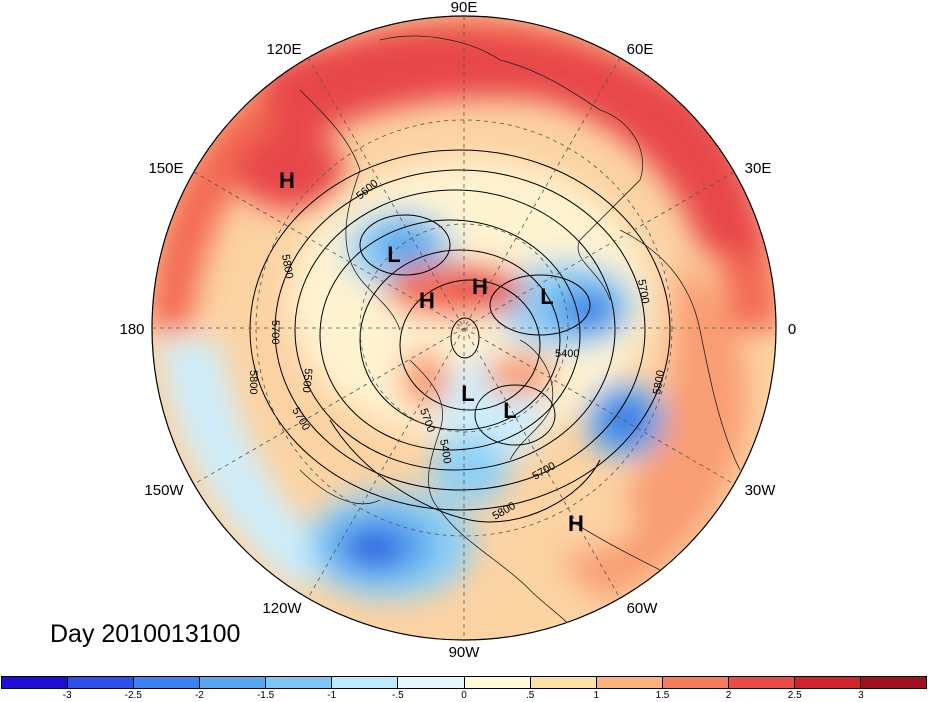  I want to click on lon-label-30w: 30W, so click(761, 490).